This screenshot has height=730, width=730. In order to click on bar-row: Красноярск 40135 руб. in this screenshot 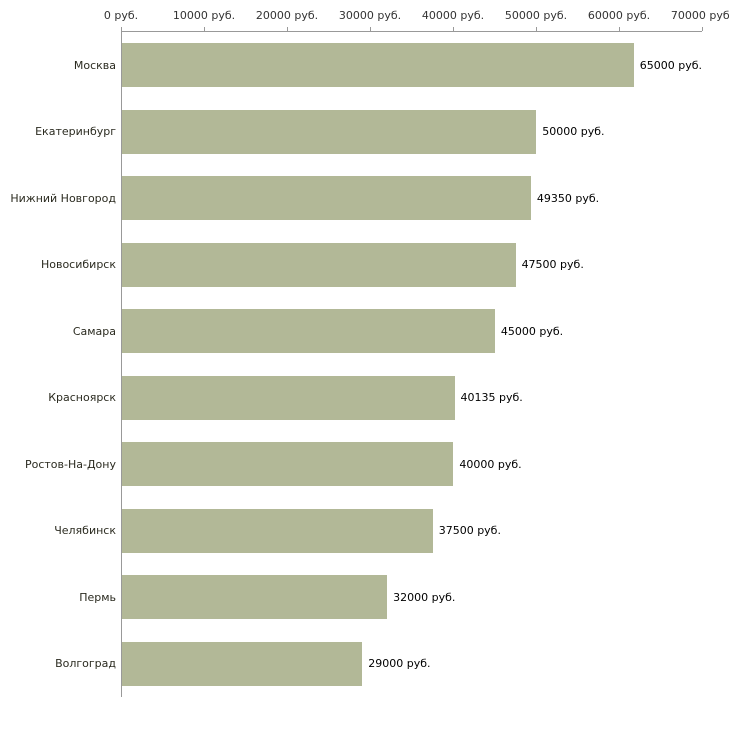, I will do `click(375, 398)`.